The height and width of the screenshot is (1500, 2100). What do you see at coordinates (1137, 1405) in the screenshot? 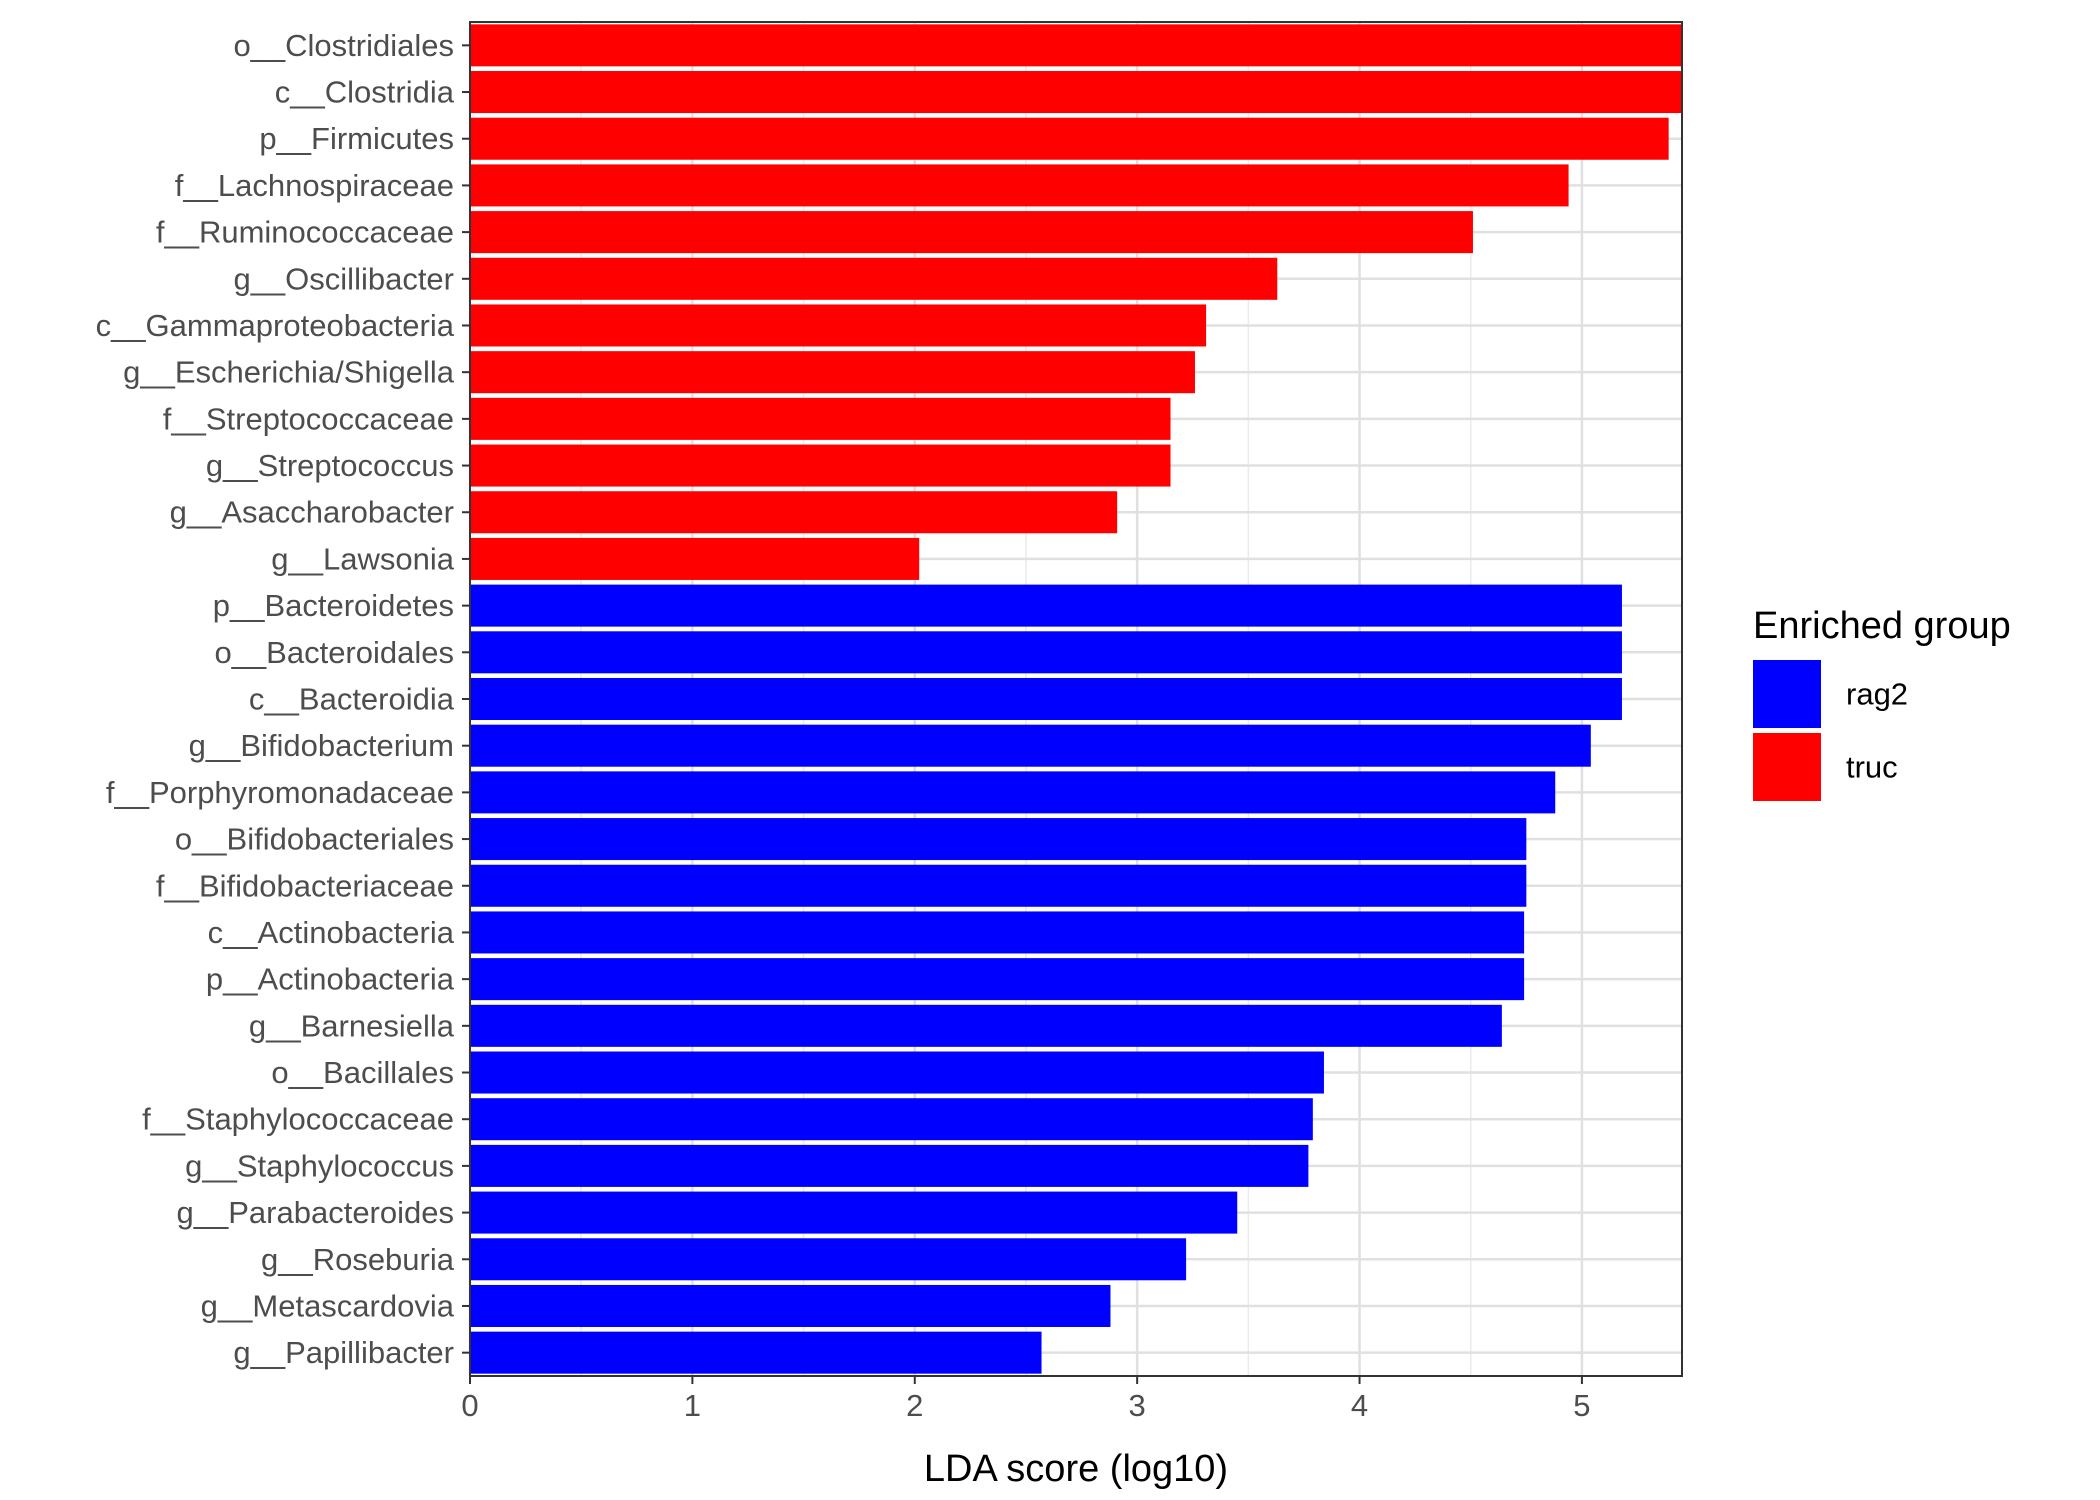
I see `x-tick-label: 3` at bounding box center [1137, 1405].